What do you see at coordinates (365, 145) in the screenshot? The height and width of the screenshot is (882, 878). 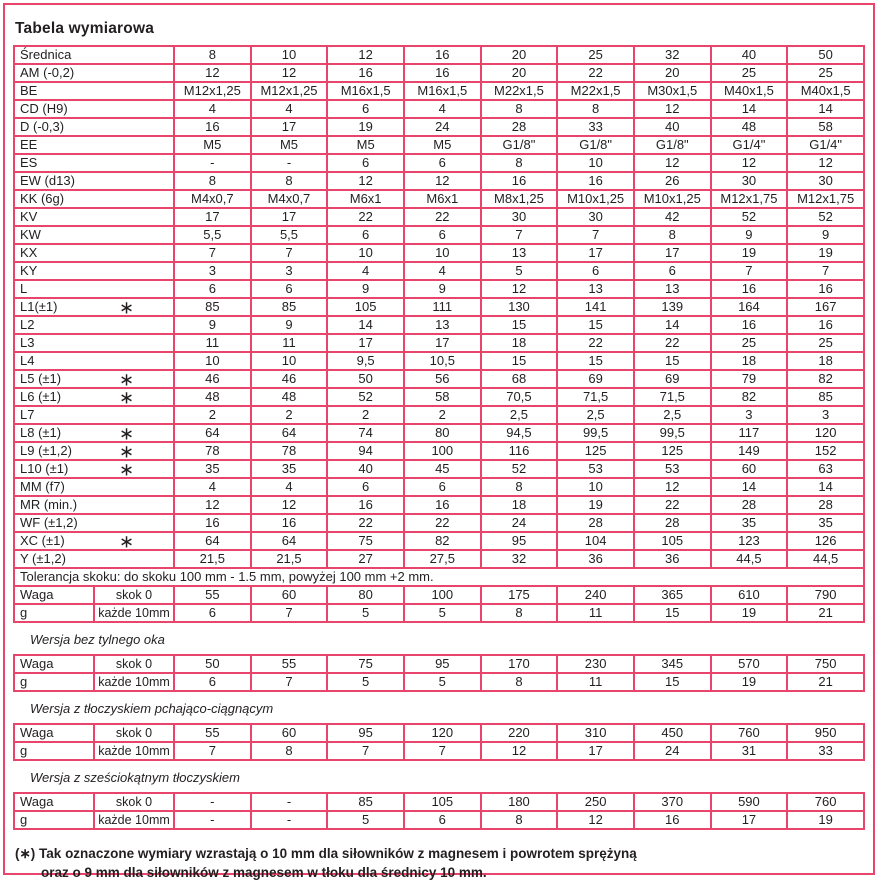 I see `table-cell: M5` at bounding box center [365, 145].